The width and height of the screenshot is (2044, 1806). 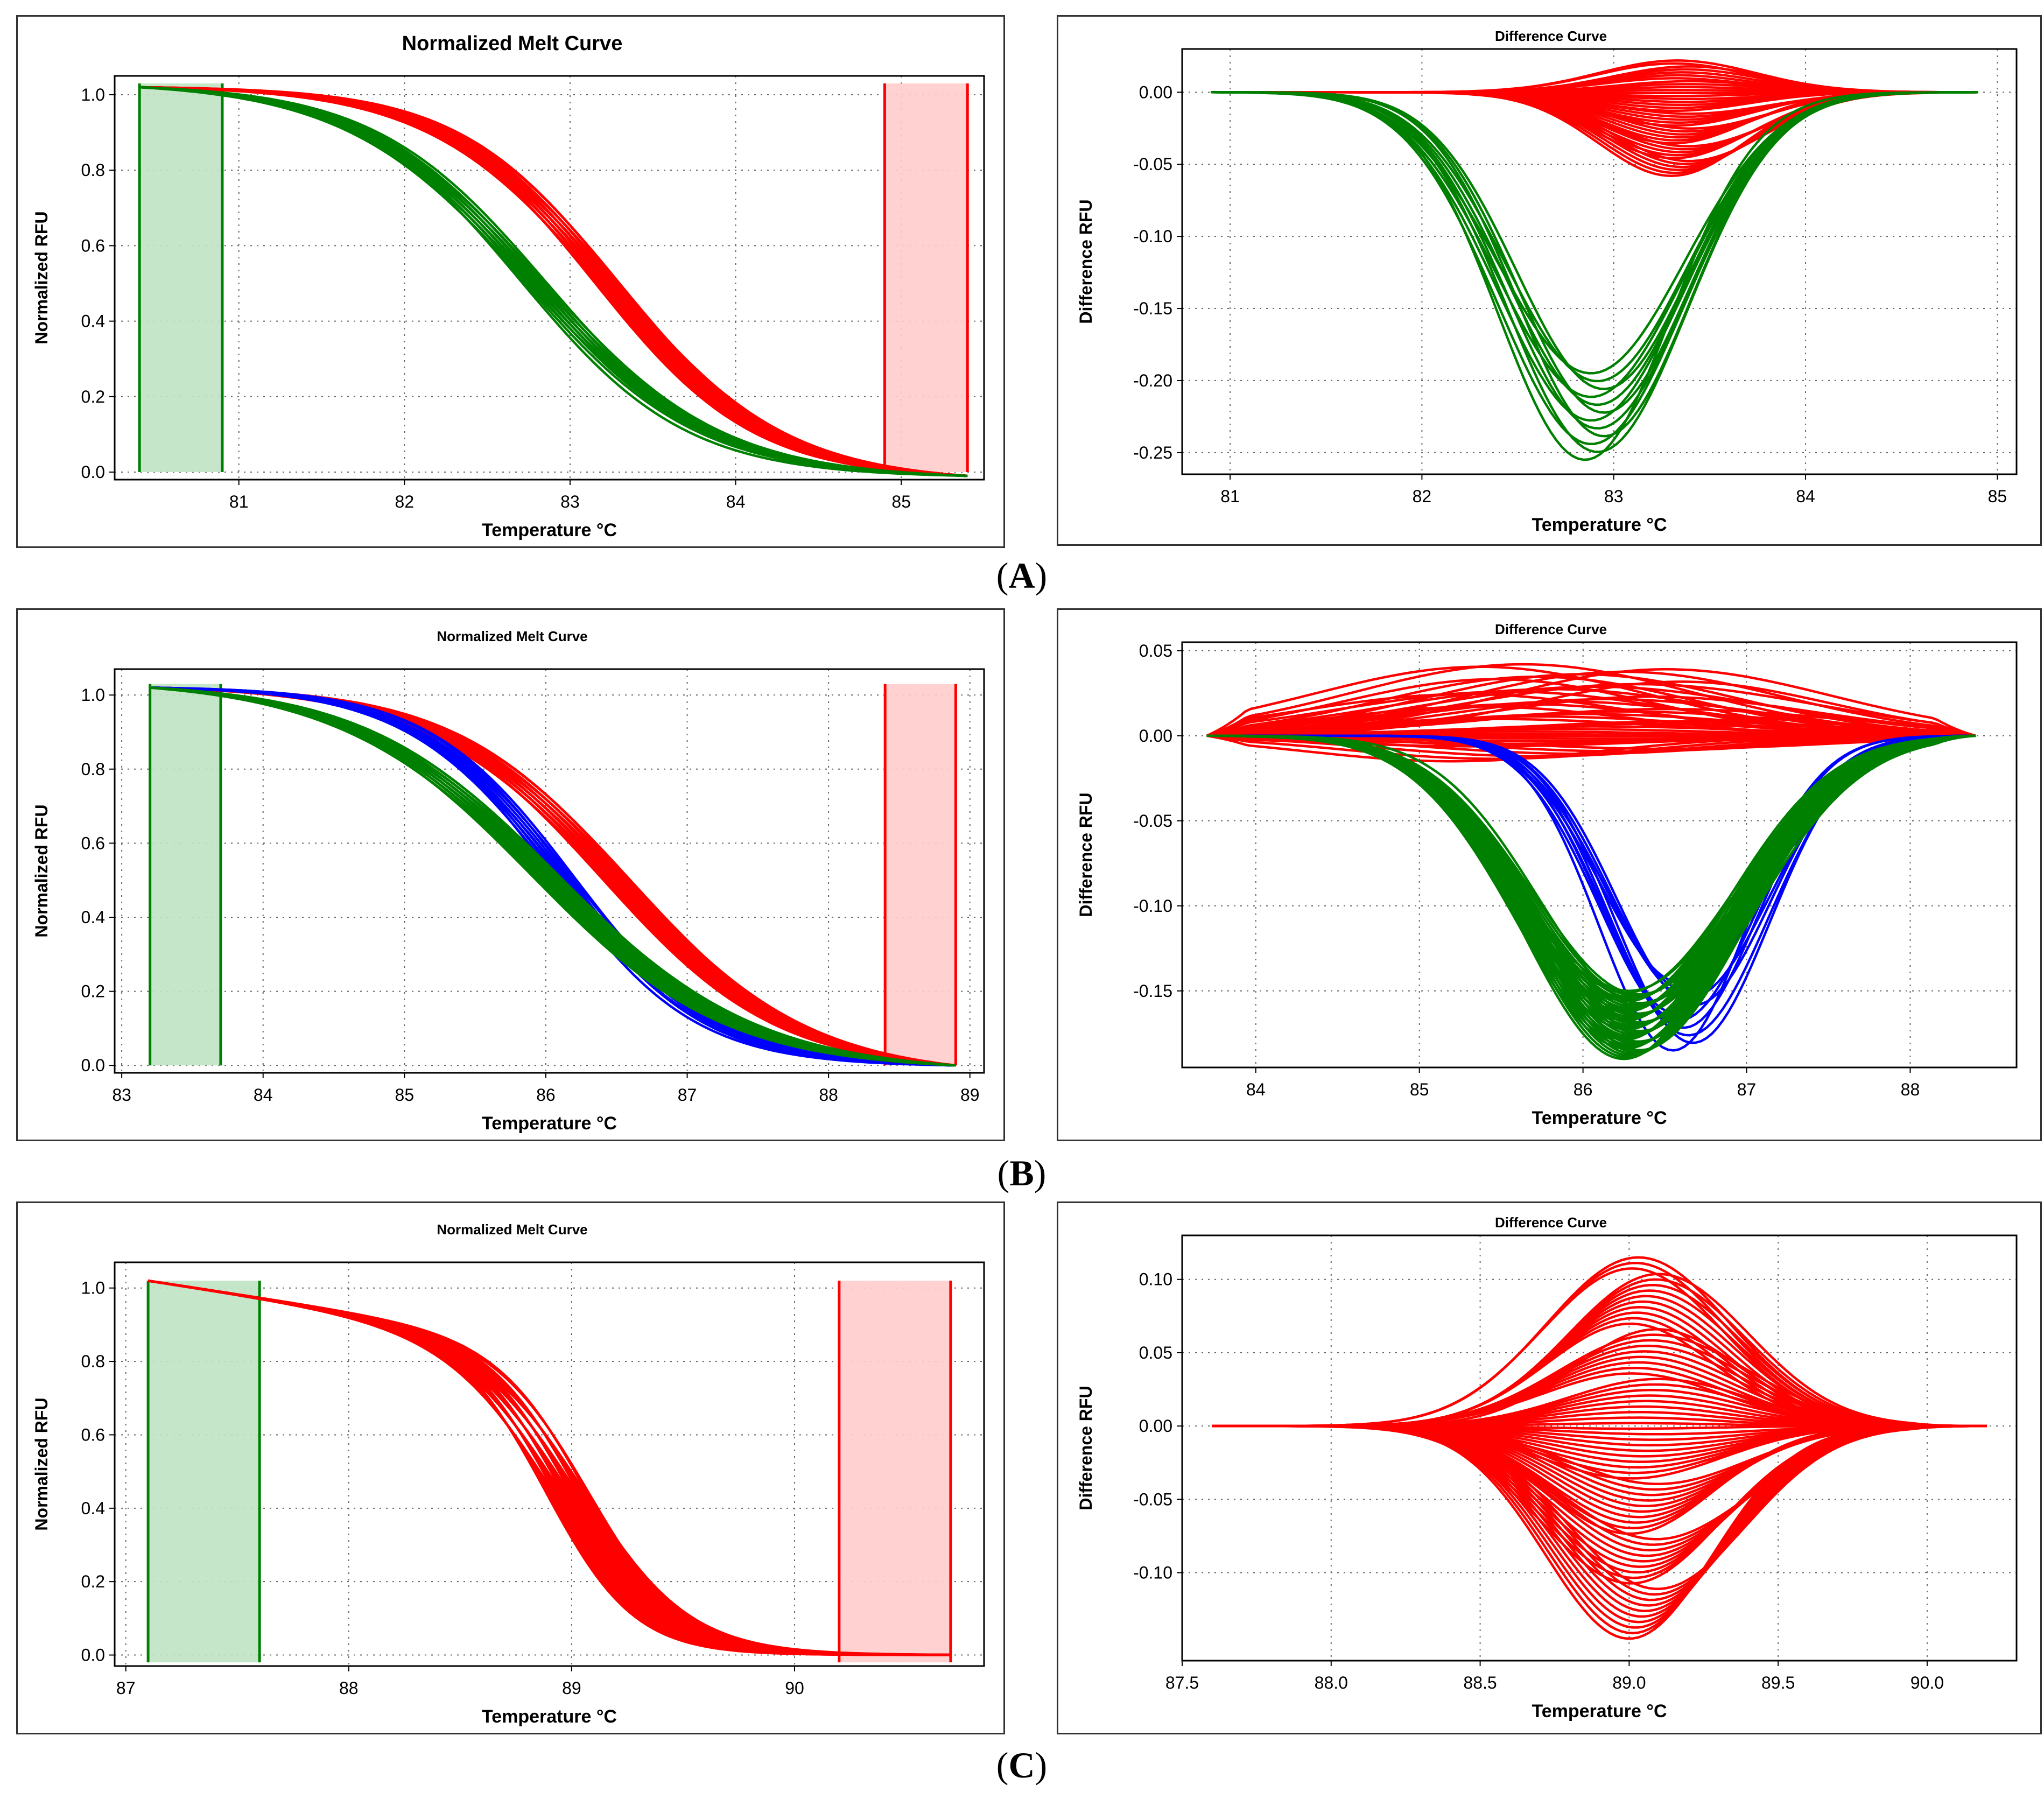 I want to click on x-tick-label: 90.0, so click(x=1927, y=1682).